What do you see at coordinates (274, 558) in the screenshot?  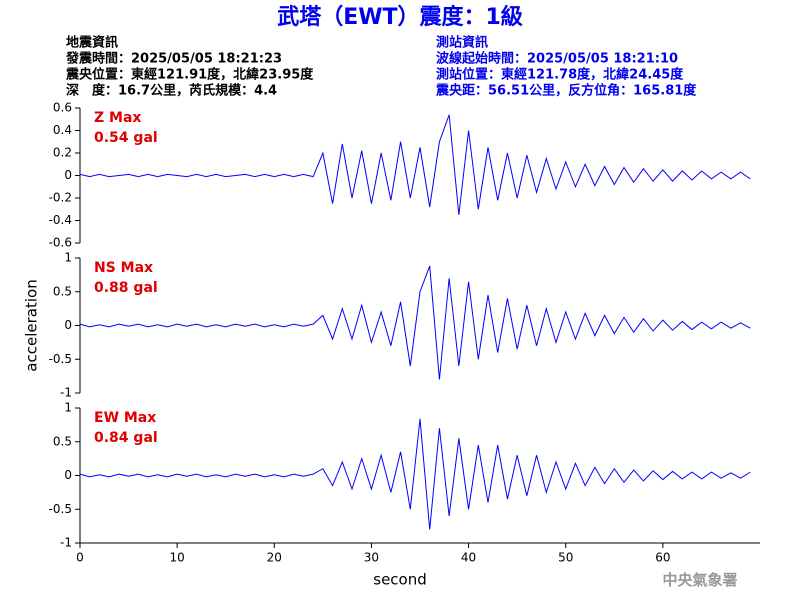 I see `x-tick-label: 20` at bounding box center [274, 558].